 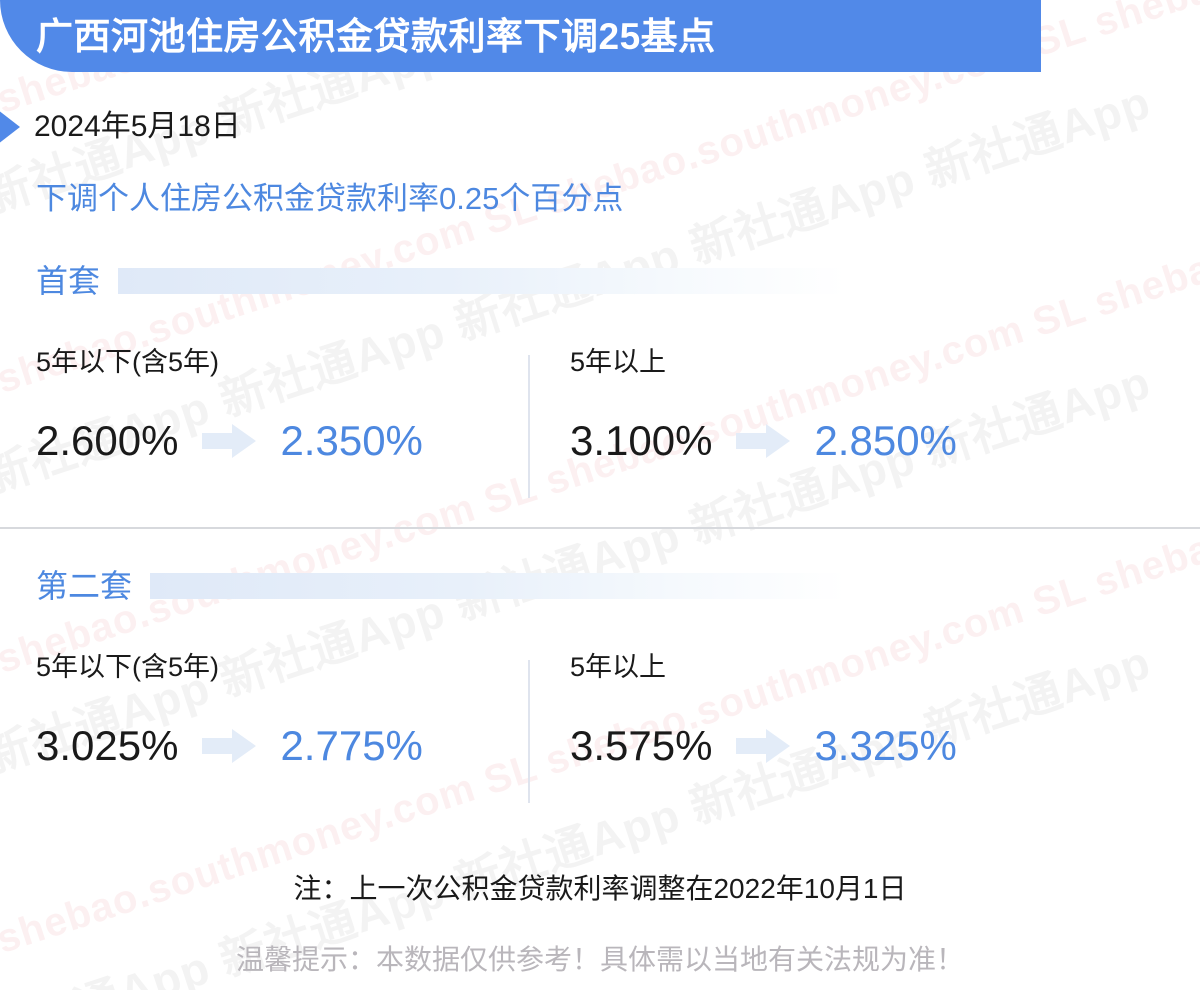 What do you see at coordinates (599, 959) in the screenshot?
I see `disclaimer: 温馨提示：本数据仅供参考！具体需以当地有关法规为准！` at bounding box center [599, 959].